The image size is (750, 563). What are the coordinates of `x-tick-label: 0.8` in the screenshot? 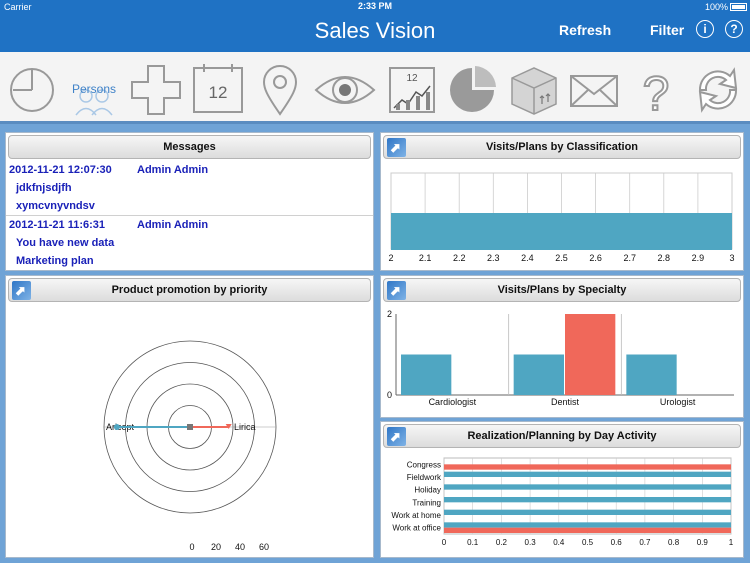 It's located at (674, 542).